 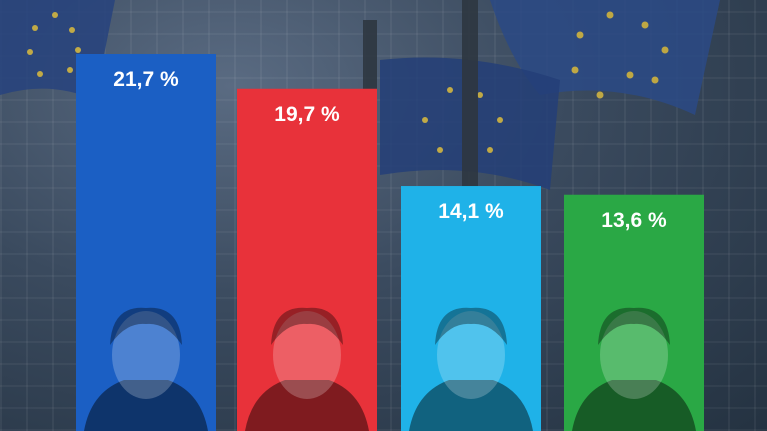 What do you see at coordinates (146, 79) in the screenshot?
I see `bar-value-label: 21,7 %` at bounding box center [146, 79].